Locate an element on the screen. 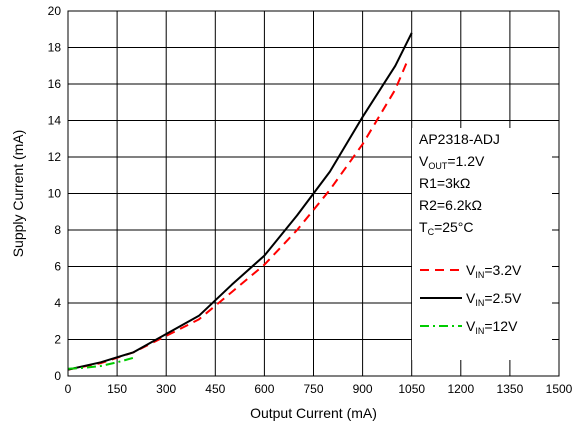 Image resolution: width=579 pixels, height=429 pixels. x-tick-labels: 0 150 300 450 600 750 900 1050 1200 1350 1500 is located at coordinates (319, 389).